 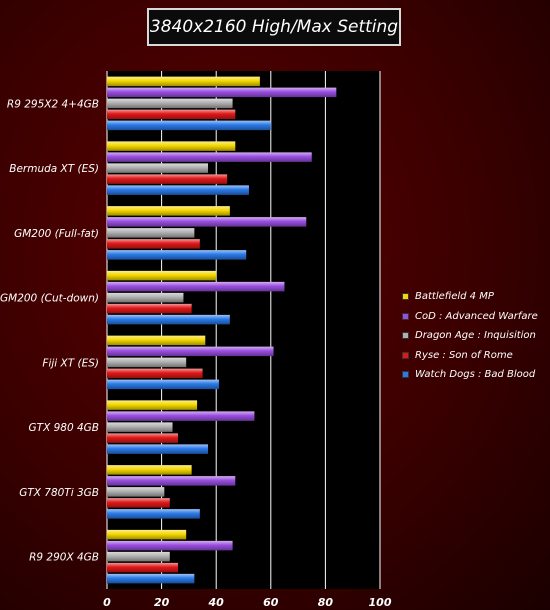 I want to click on x-tick-label: 100, so click(x=380, y=602).